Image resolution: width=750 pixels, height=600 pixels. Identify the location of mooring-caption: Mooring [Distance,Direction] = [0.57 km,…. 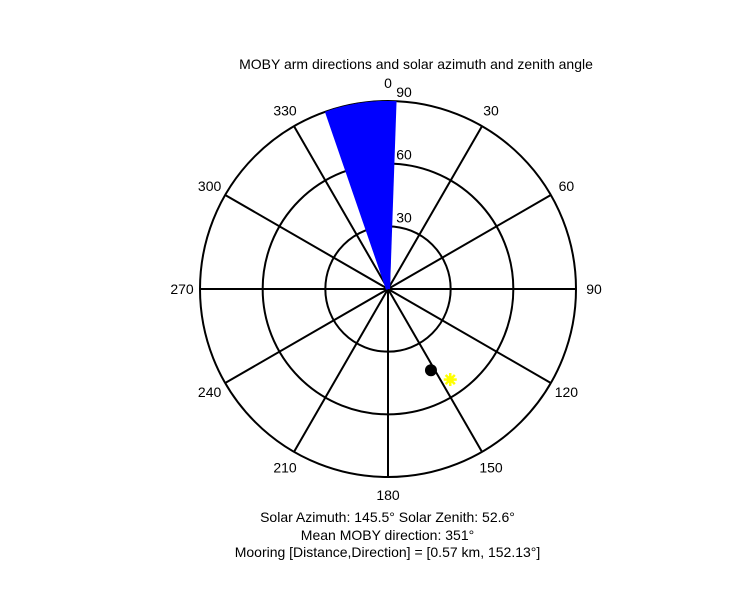
(387, 552).